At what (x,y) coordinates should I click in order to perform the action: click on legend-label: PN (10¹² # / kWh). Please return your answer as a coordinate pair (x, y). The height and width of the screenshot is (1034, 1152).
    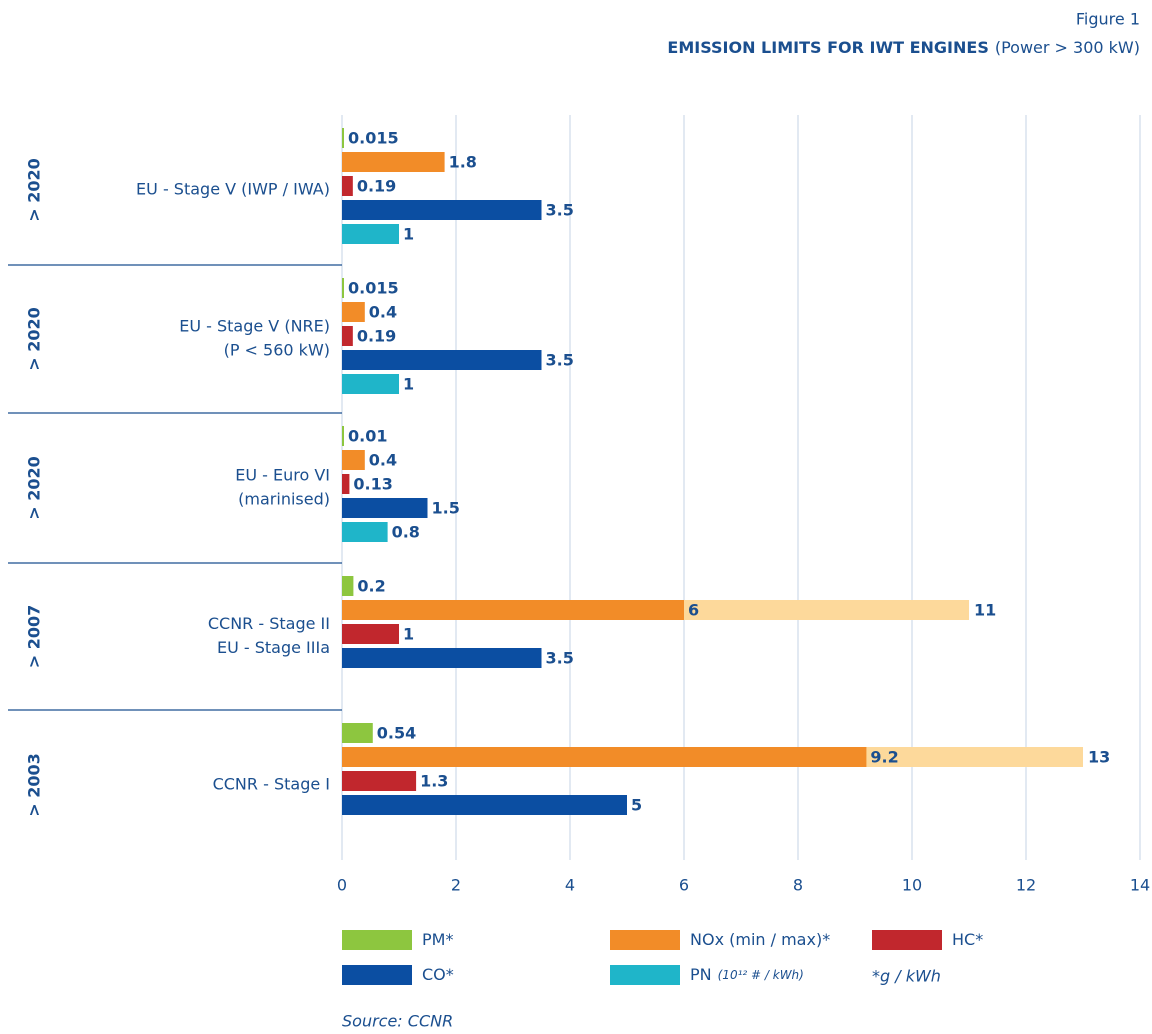
    Looking at the image, I should click on (747, 974).